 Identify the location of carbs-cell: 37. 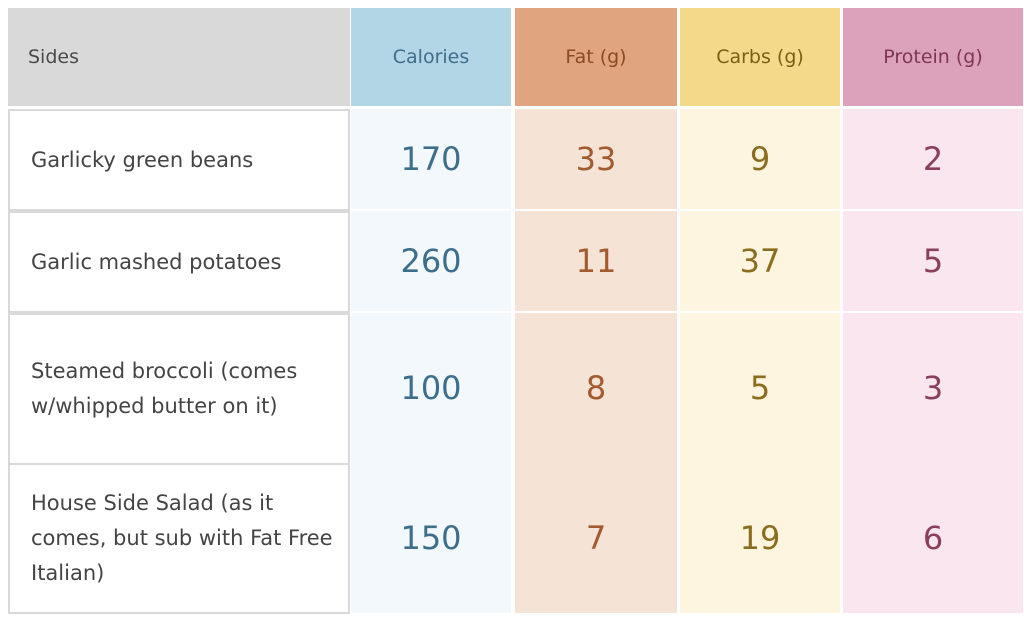
(760, 261).